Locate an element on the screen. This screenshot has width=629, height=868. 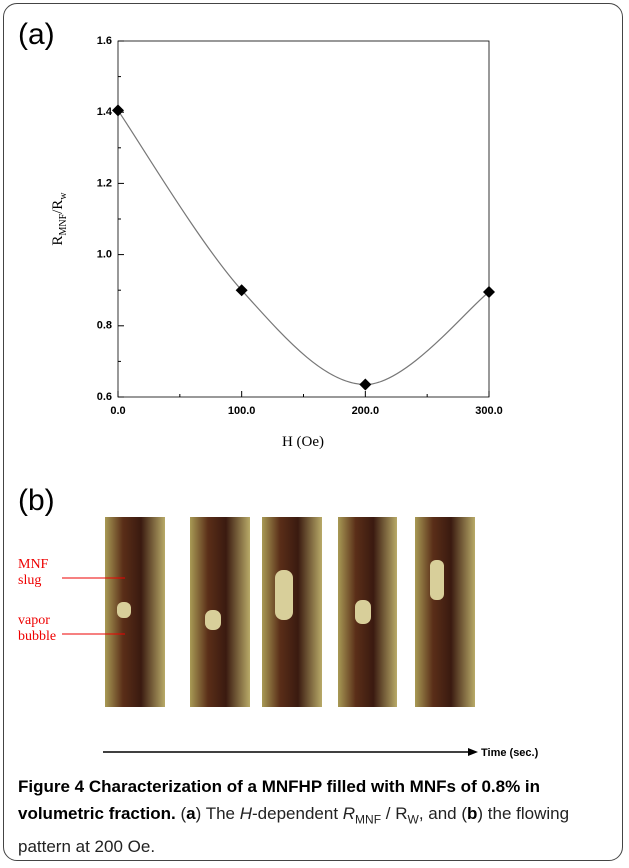
x-tick-label: 300.0 is located at coordinates (489, 411).